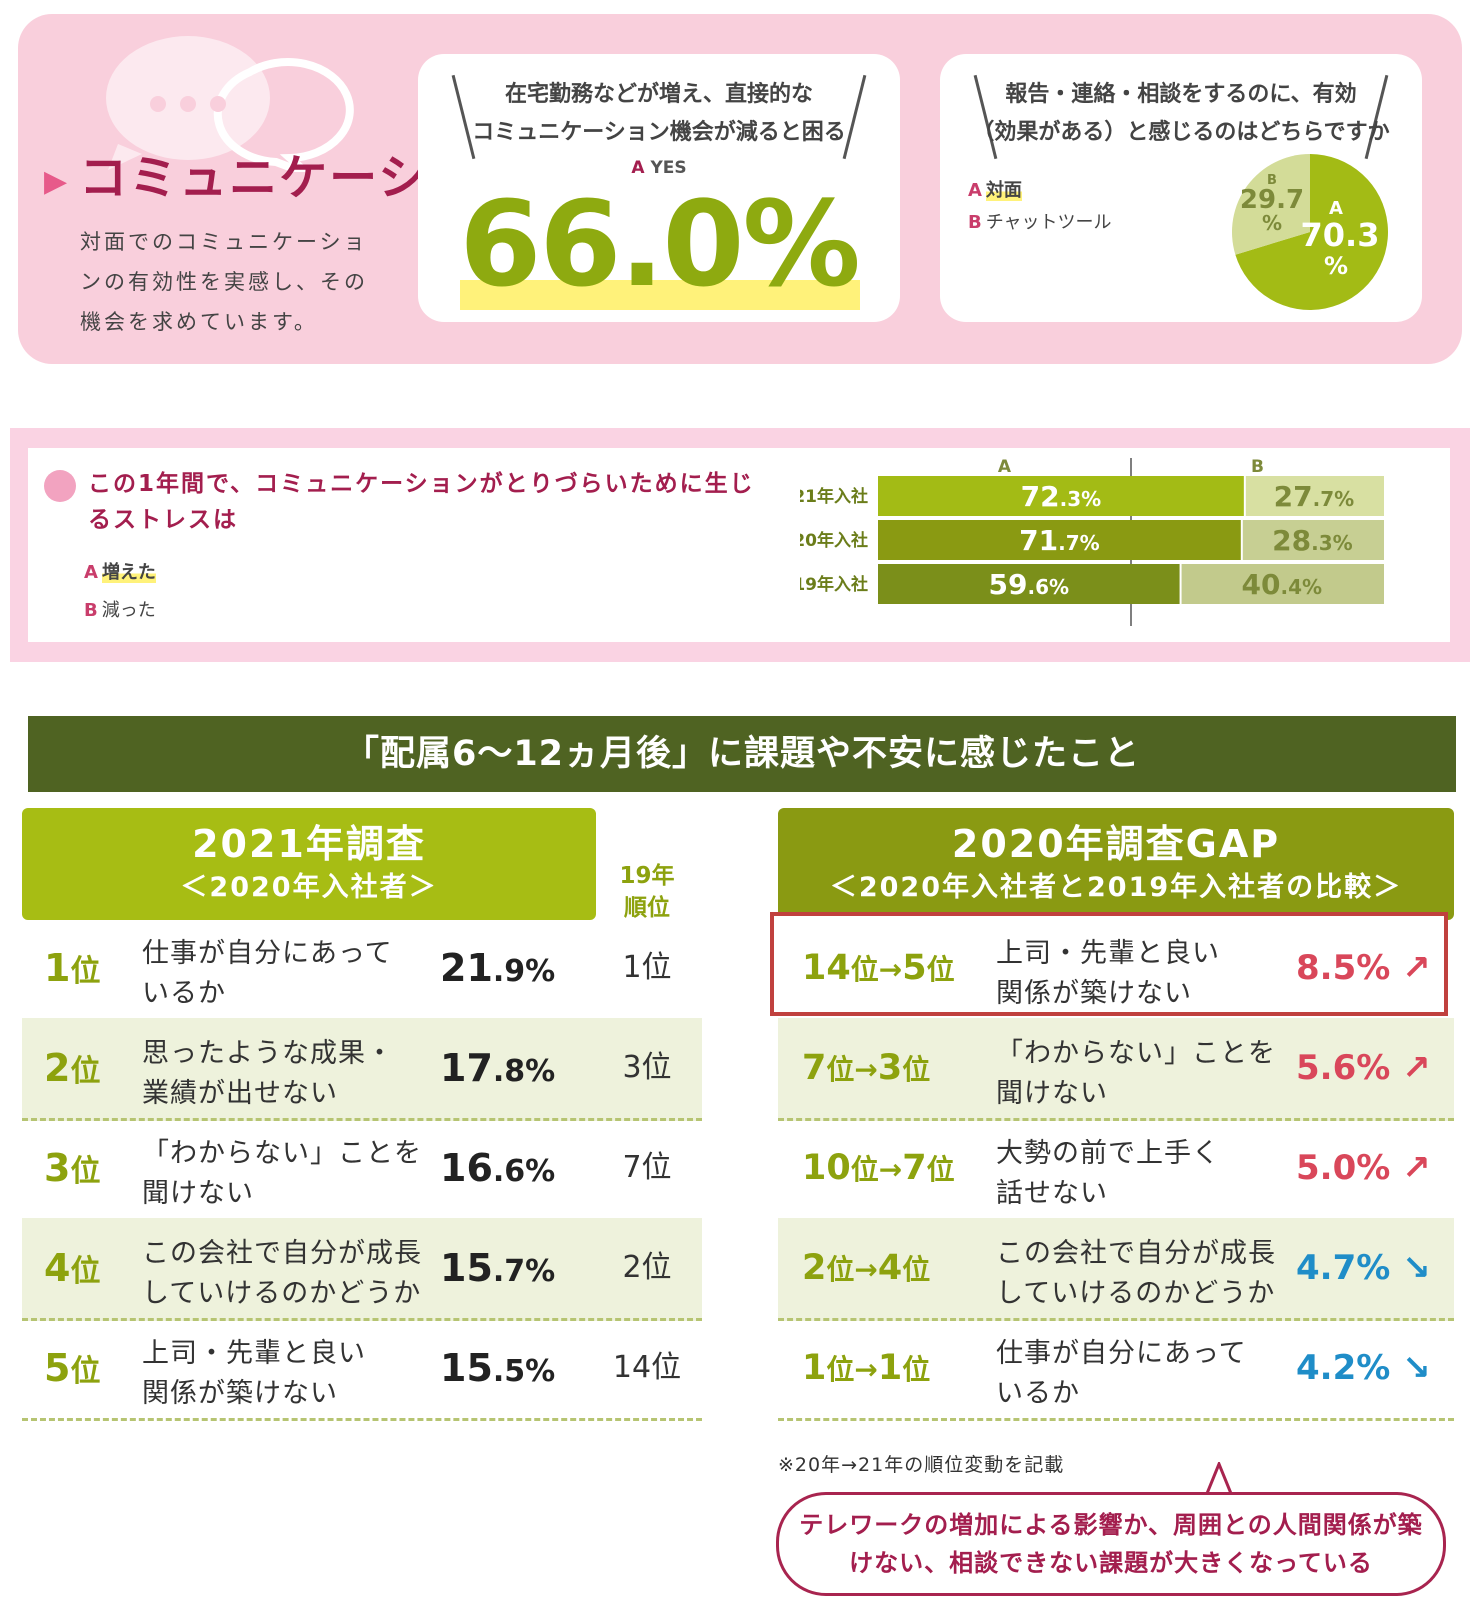  What do you see at coordinates (1343, 1368) in the screenshot?
I see `gap-value: 4.2%` at bounding box center [1343, 1368].